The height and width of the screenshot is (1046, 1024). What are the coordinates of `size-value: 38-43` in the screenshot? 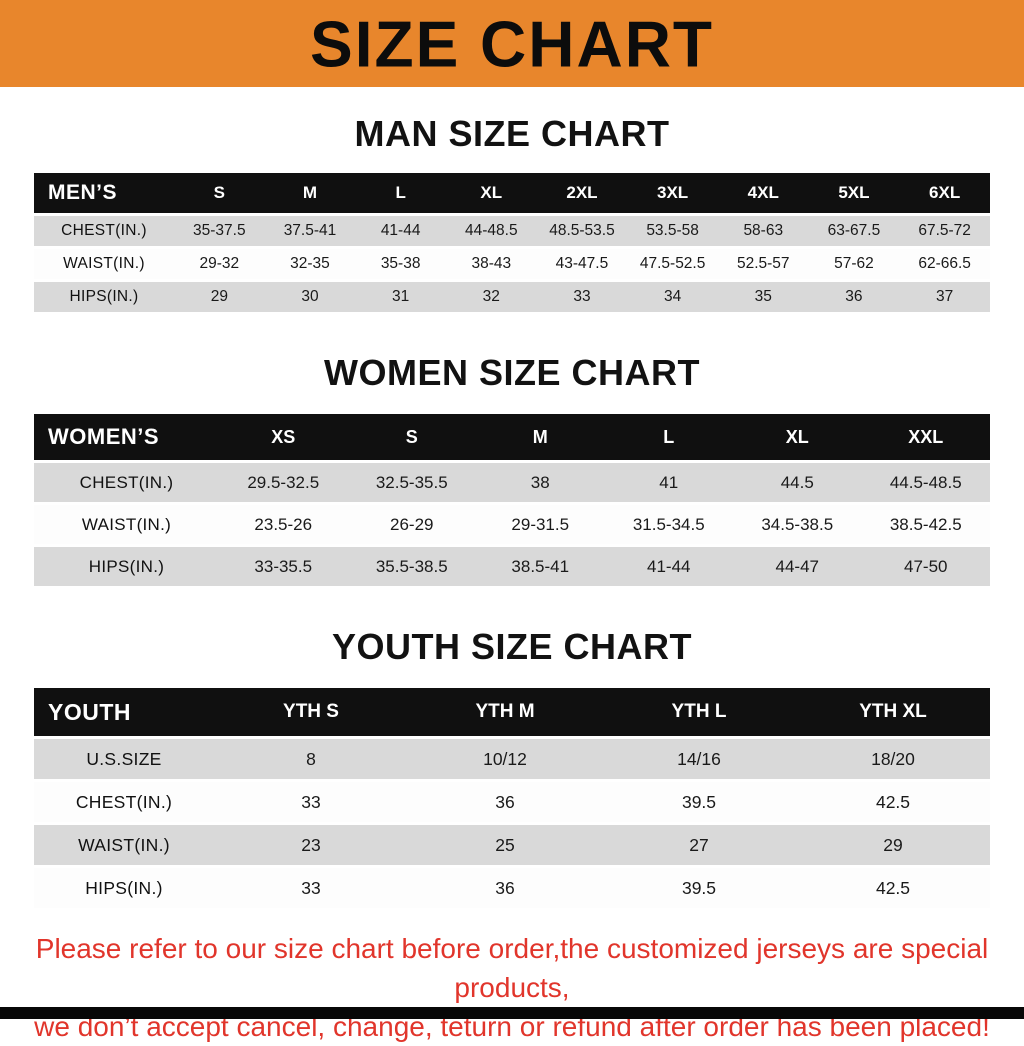 It's located at (491, 263).